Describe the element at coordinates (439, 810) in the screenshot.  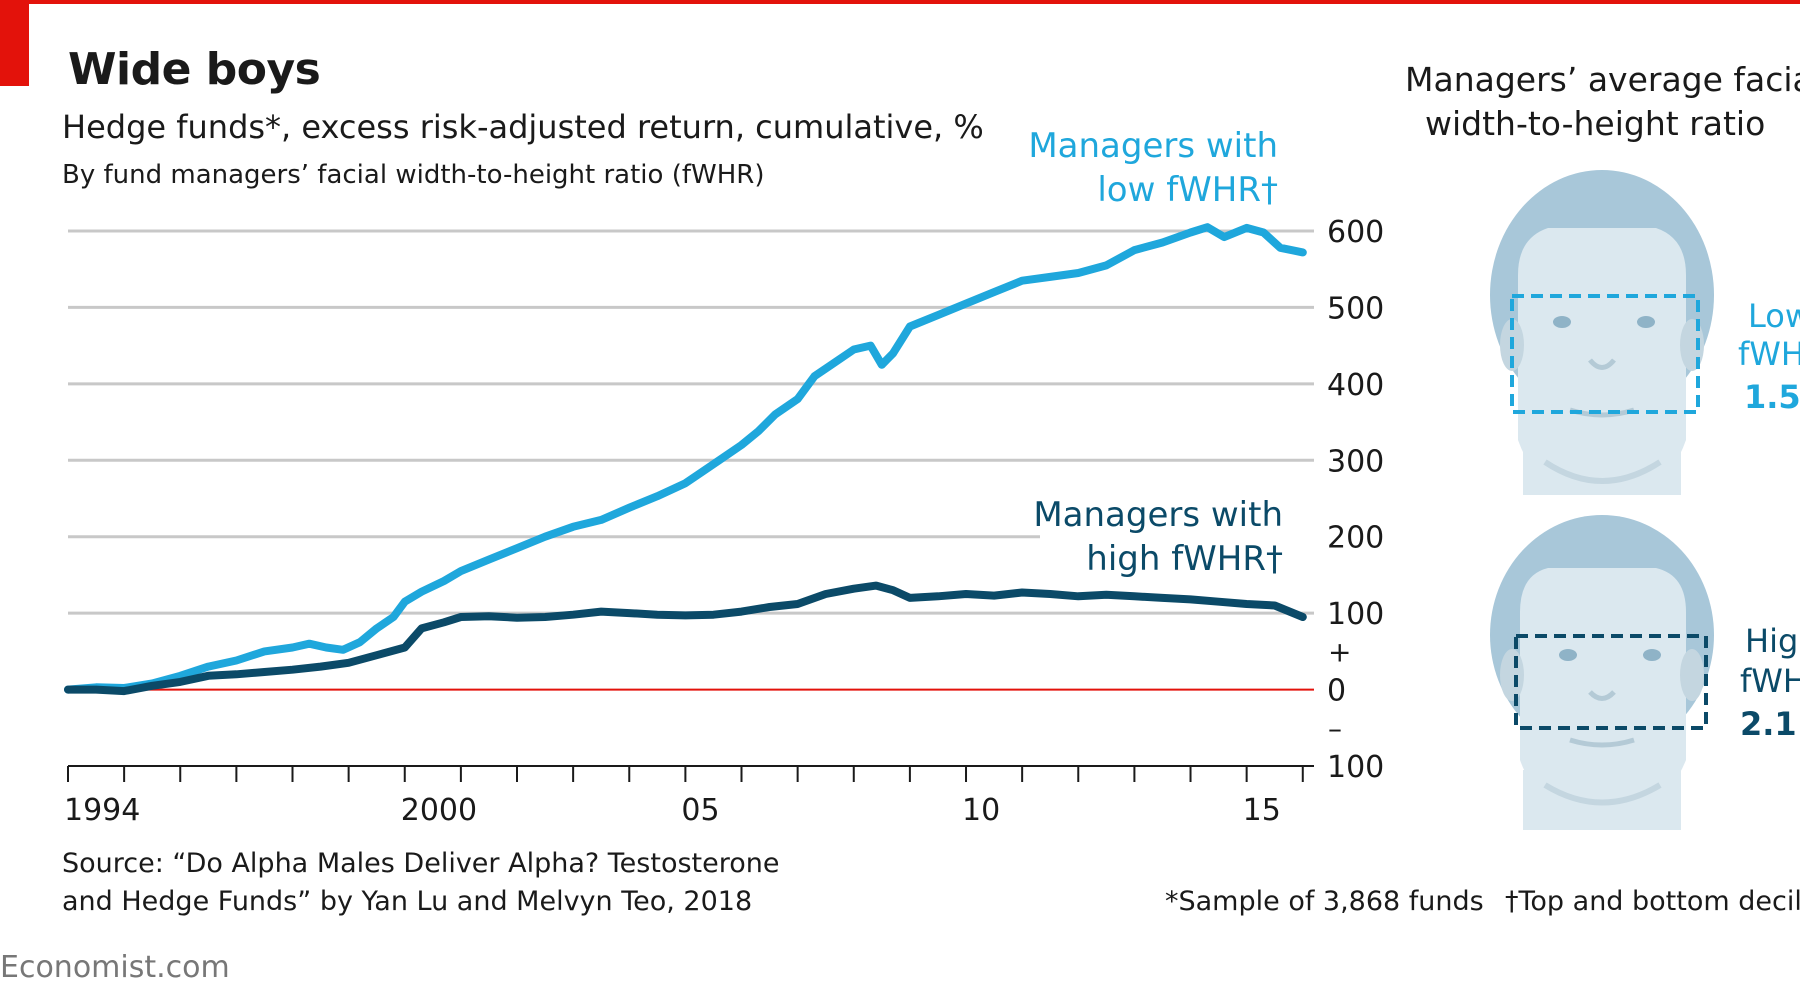
I see `x-tick-label-1: 2000` at that location.